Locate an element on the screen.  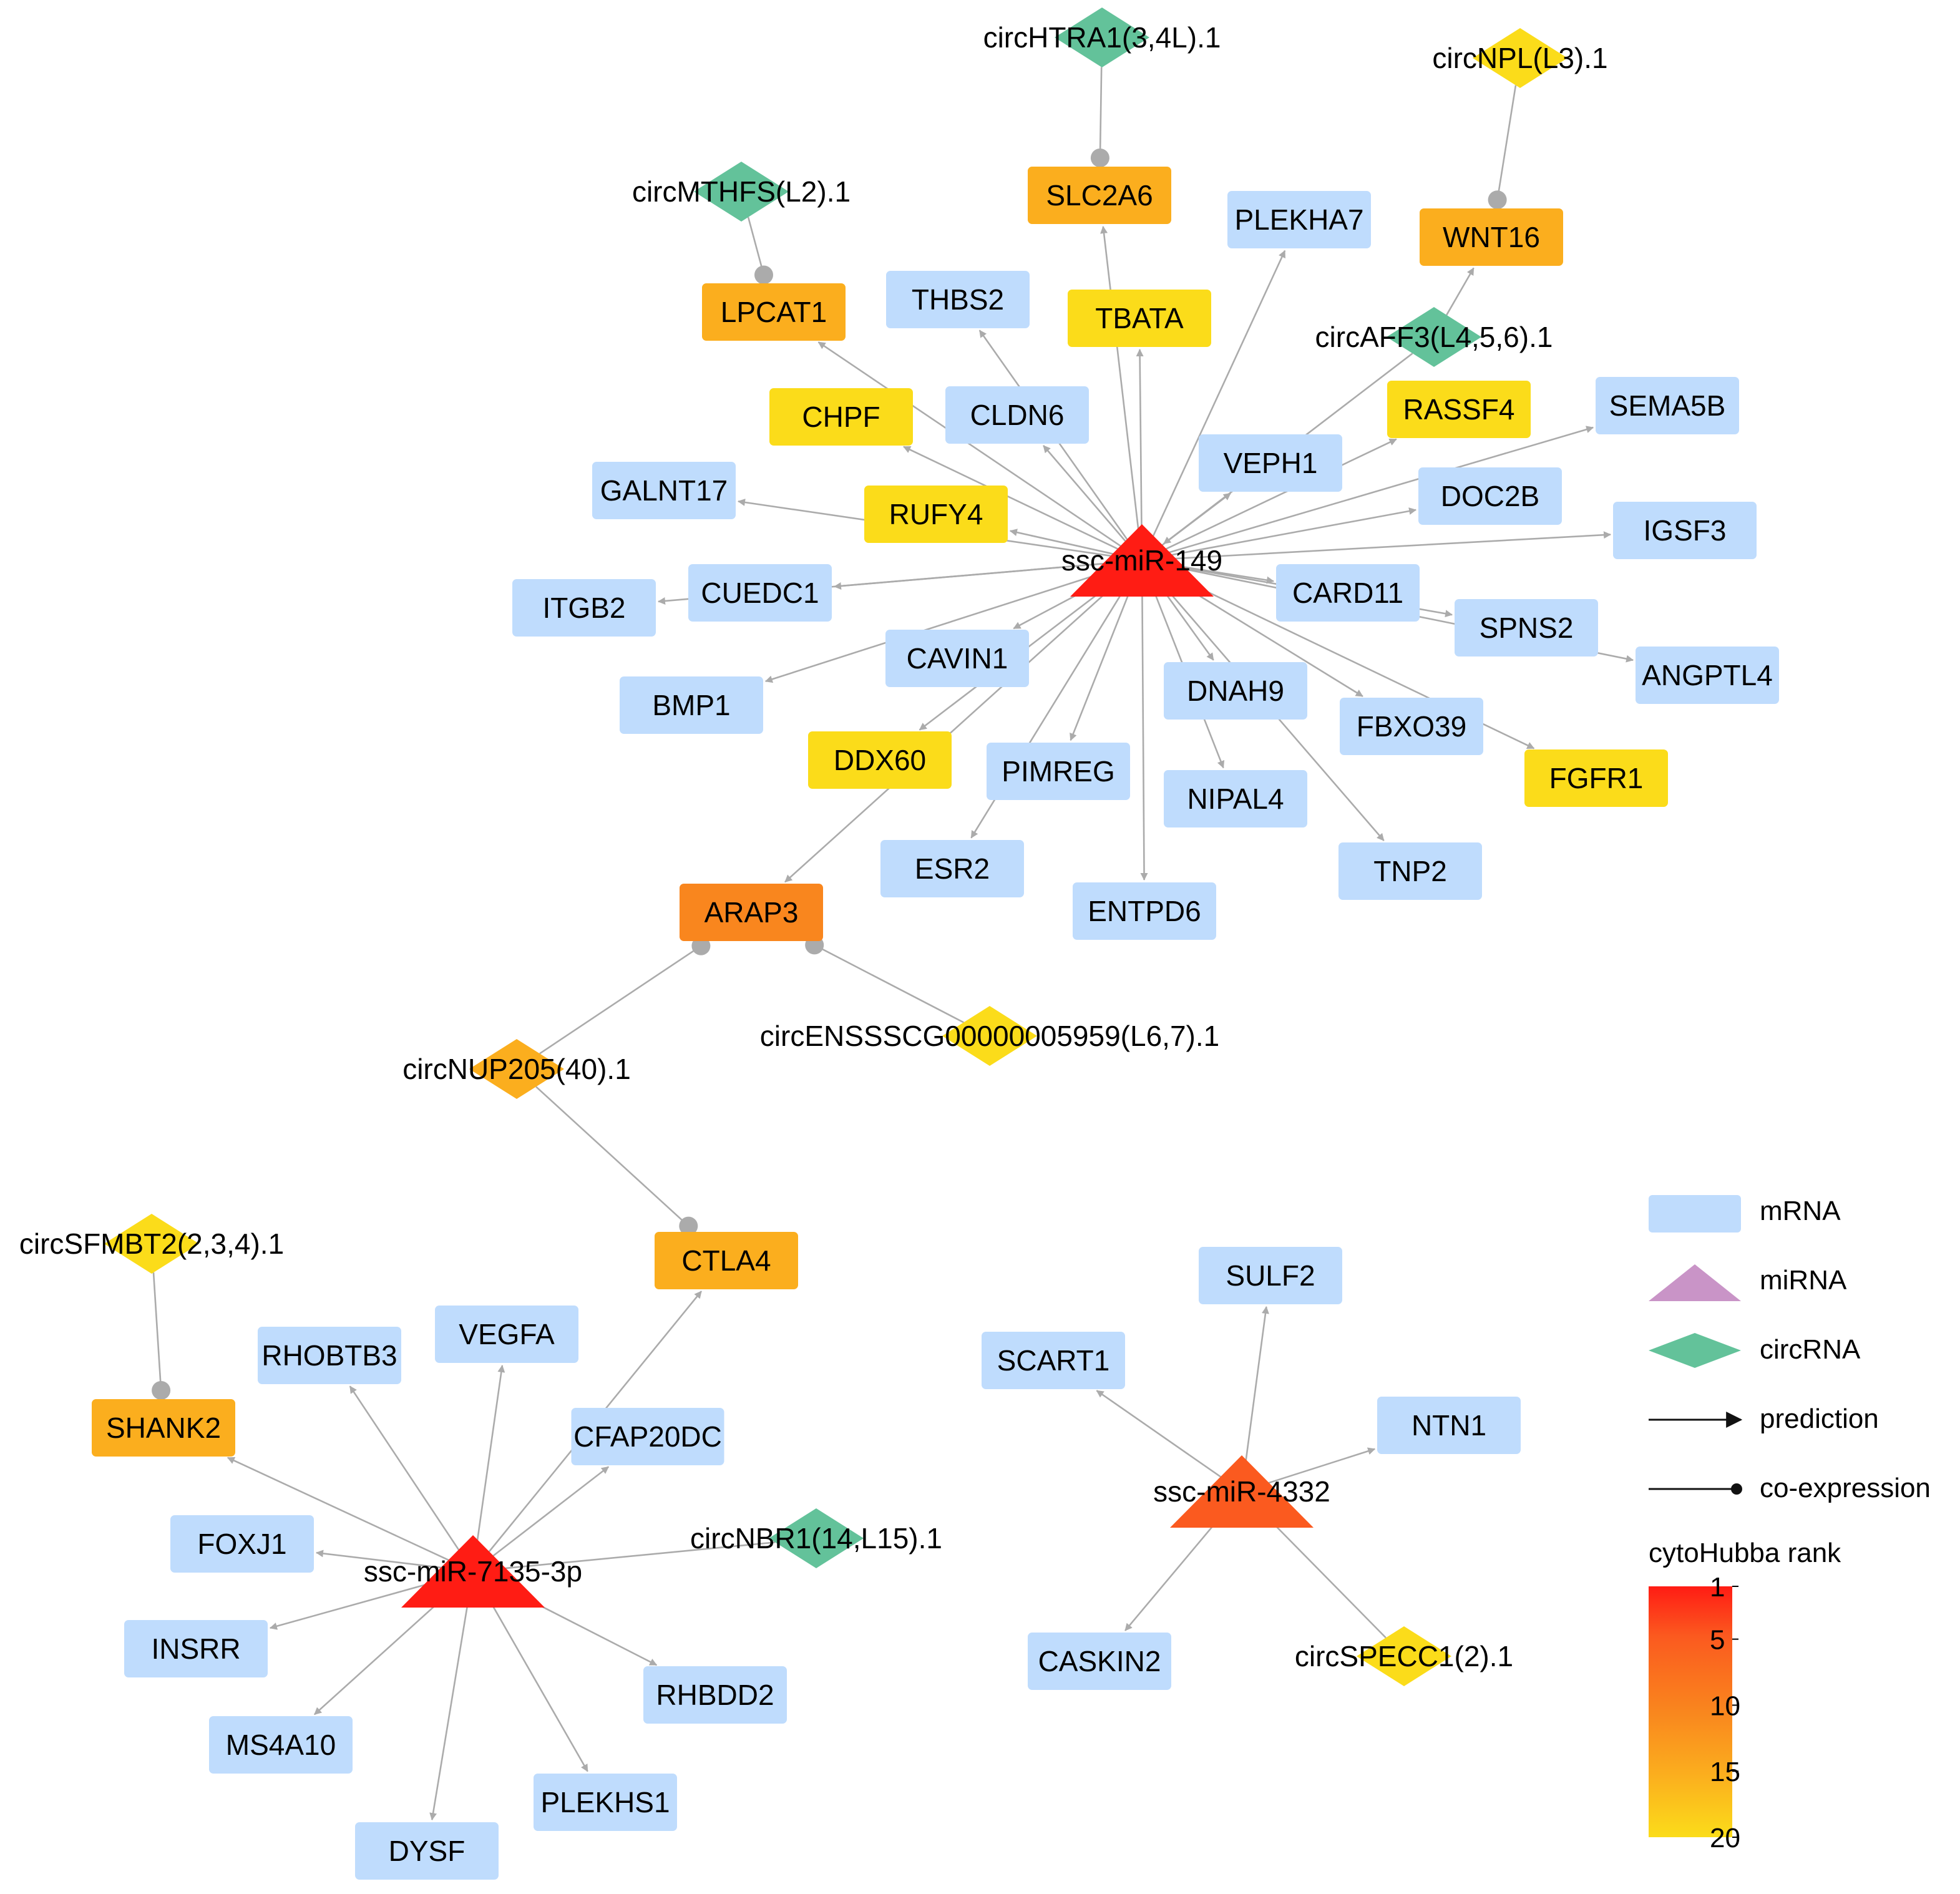
edge-circNPL-WNT16 is located at coordinates (1506, 142).